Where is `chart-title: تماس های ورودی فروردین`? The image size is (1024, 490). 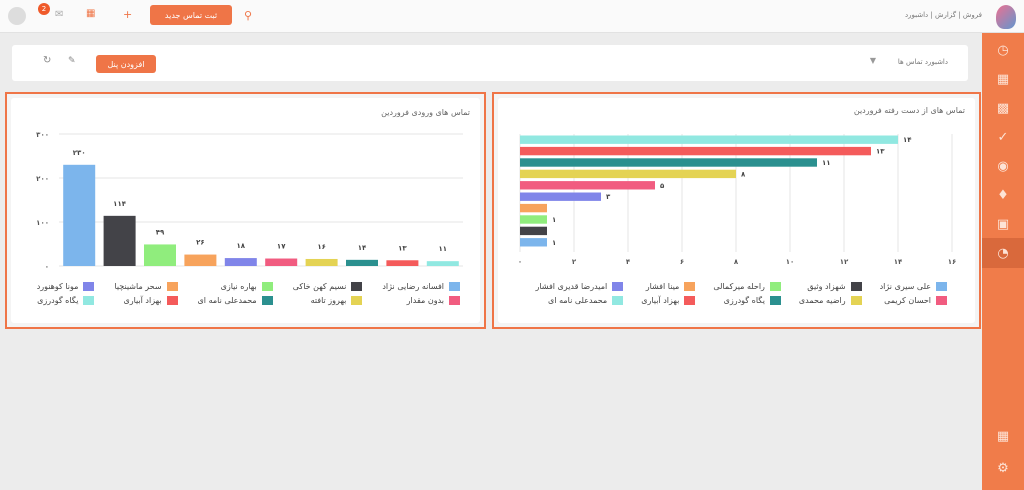 chart-title: تماس های ورودی فروردین is located at coordinates (425, 112).